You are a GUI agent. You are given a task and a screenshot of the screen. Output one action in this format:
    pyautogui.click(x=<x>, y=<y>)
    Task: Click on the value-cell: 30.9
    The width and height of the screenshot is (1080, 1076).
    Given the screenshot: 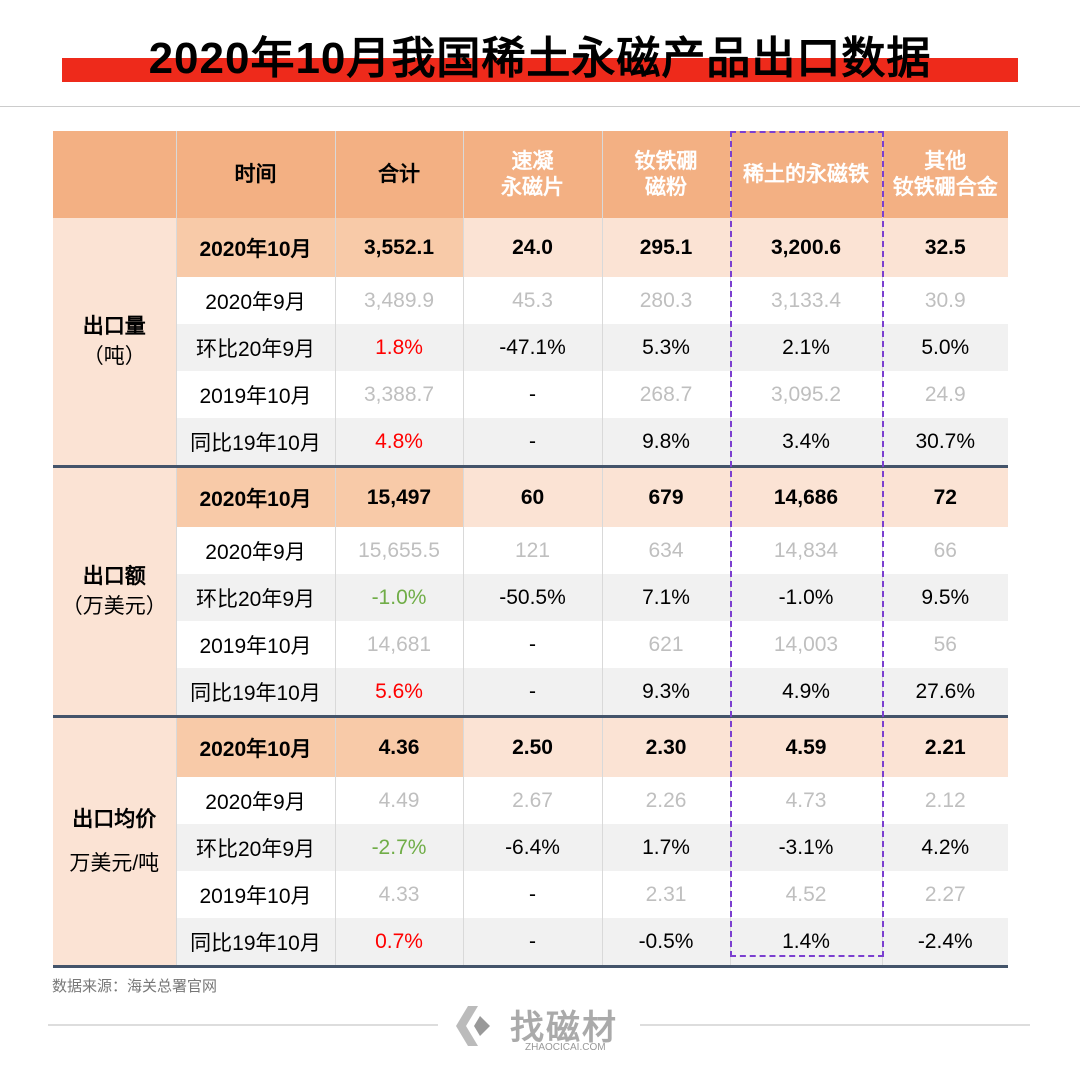 What is the action you would take?
    pyautogui.click(x=944, y=300)
    